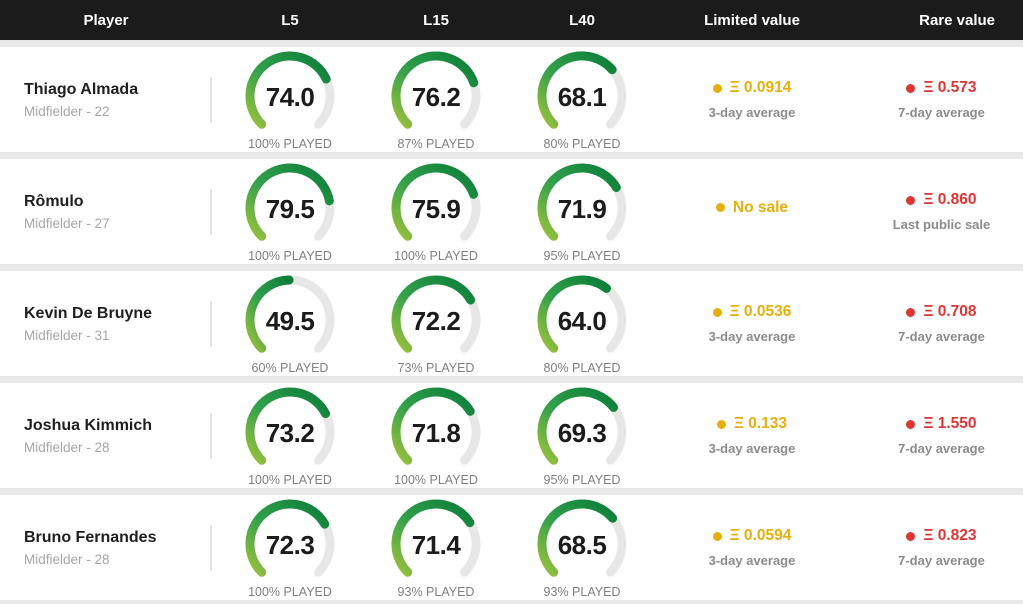  I want to click on l15-played-label: 93% PLAYED, so click(436, 591).